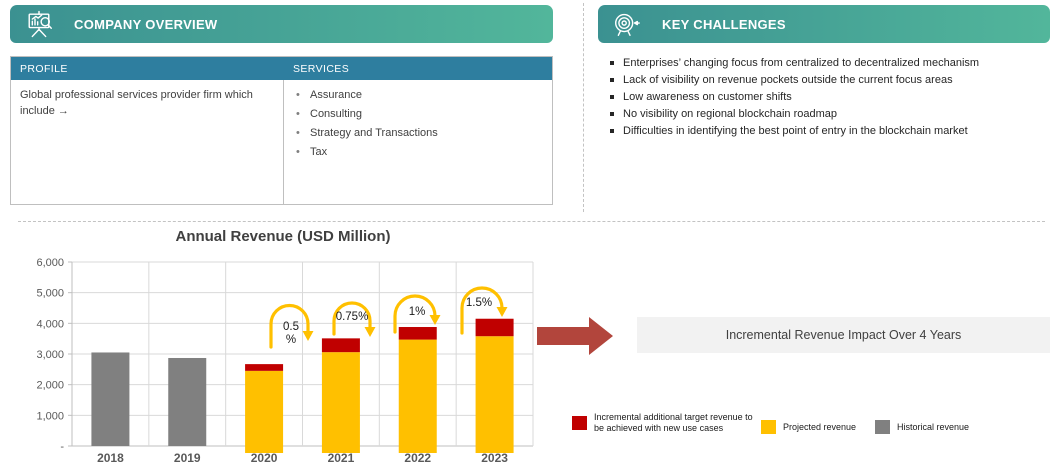 Image resolution: width=1062 pixels, height=470 pixels. What do you see at coordinates (724, 24) in the screenshot?
I see `key-challenges-title: KEY CHALLENGES` at bounding box center [724, 24].